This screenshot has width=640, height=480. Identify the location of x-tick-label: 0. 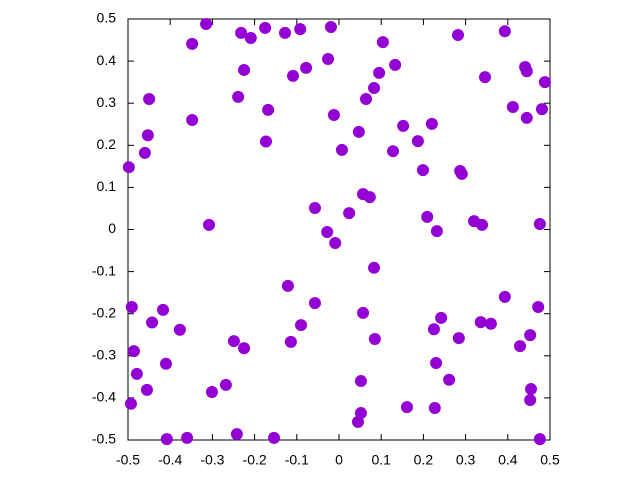
(339, 460).